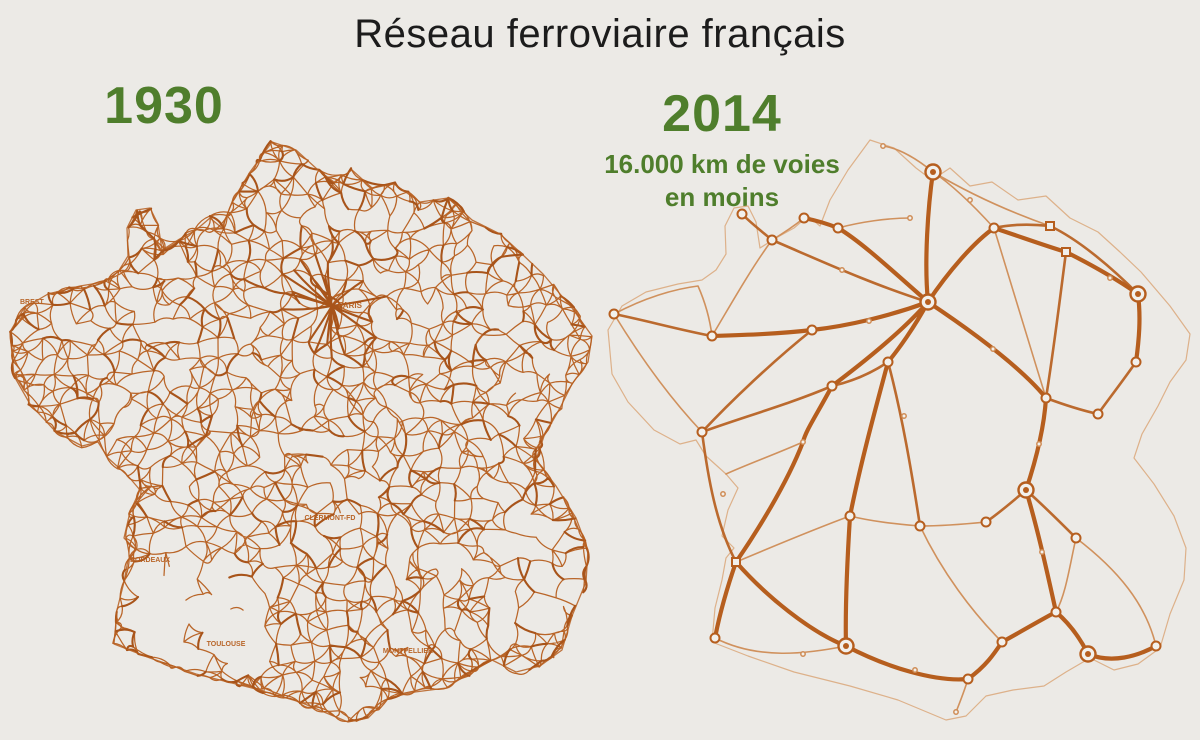 Image resolution: width=1200 pixels, height=740 pixels. What do you see at coordinates (350, 305) in the screenshot?
I see `city-label-paris: PARIS` at bounding box center [350, 305].